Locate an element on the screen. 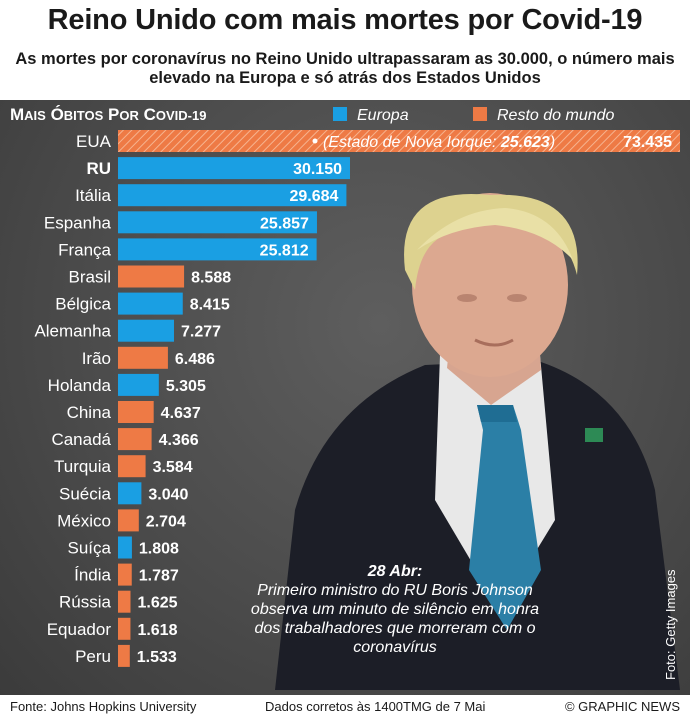 The height and width of the screenshot is (720, 690). value-label: 1.618 is located at coordinates (157, 630).